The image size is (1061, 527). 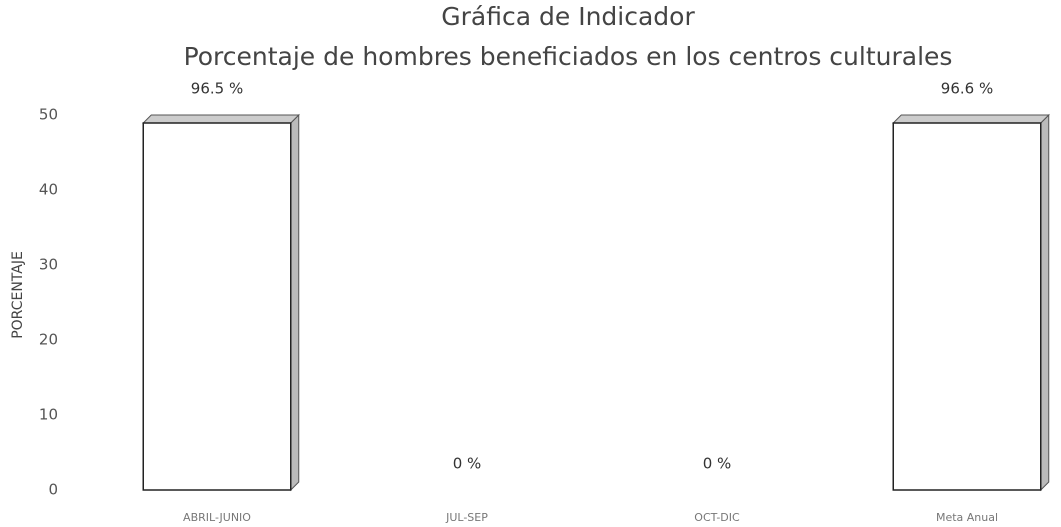 I want to click on value-label: 96.5 %, so click(x=217, y=89).